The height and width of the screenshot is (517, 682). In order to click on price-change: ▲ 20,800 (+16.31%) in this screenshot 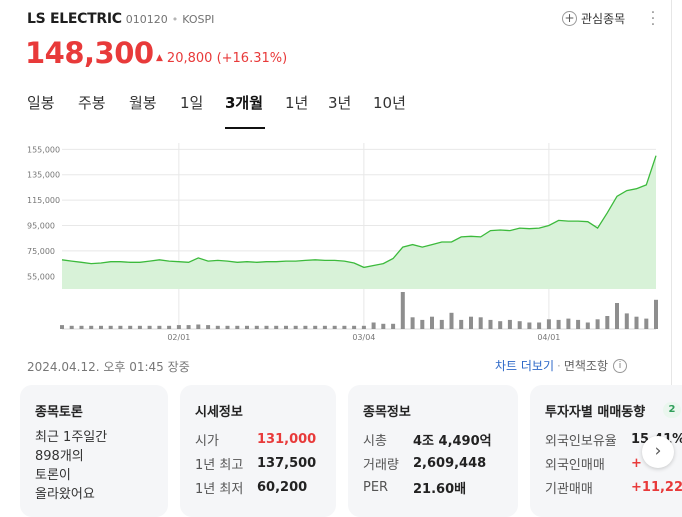, I will do `click(221, 58)`.